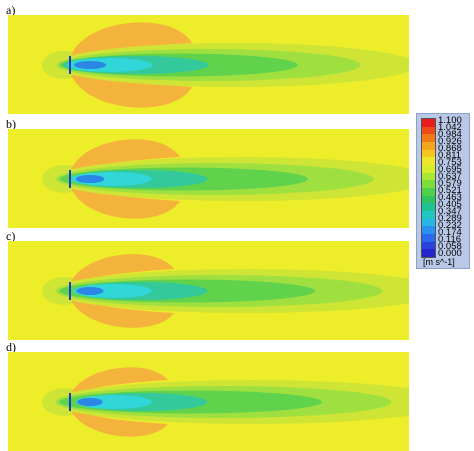  Describe the element at coordinates (450, 162) in the screenshot. I see `legend-tick-label: 0.753` at that location.